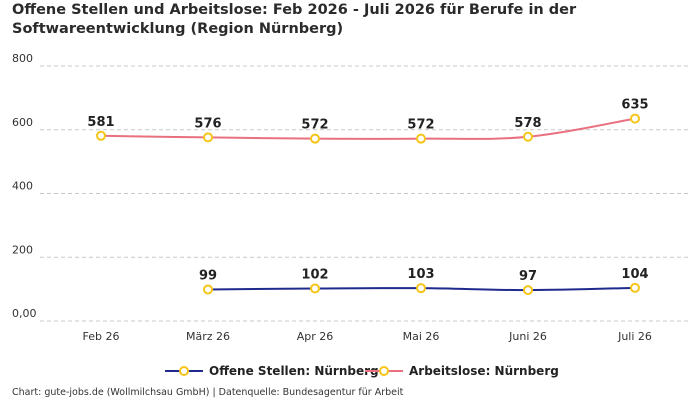  Describe the element at coordinates (101, 336) in the screenshot. I see `x-tick-label: Feb 26` at that location.